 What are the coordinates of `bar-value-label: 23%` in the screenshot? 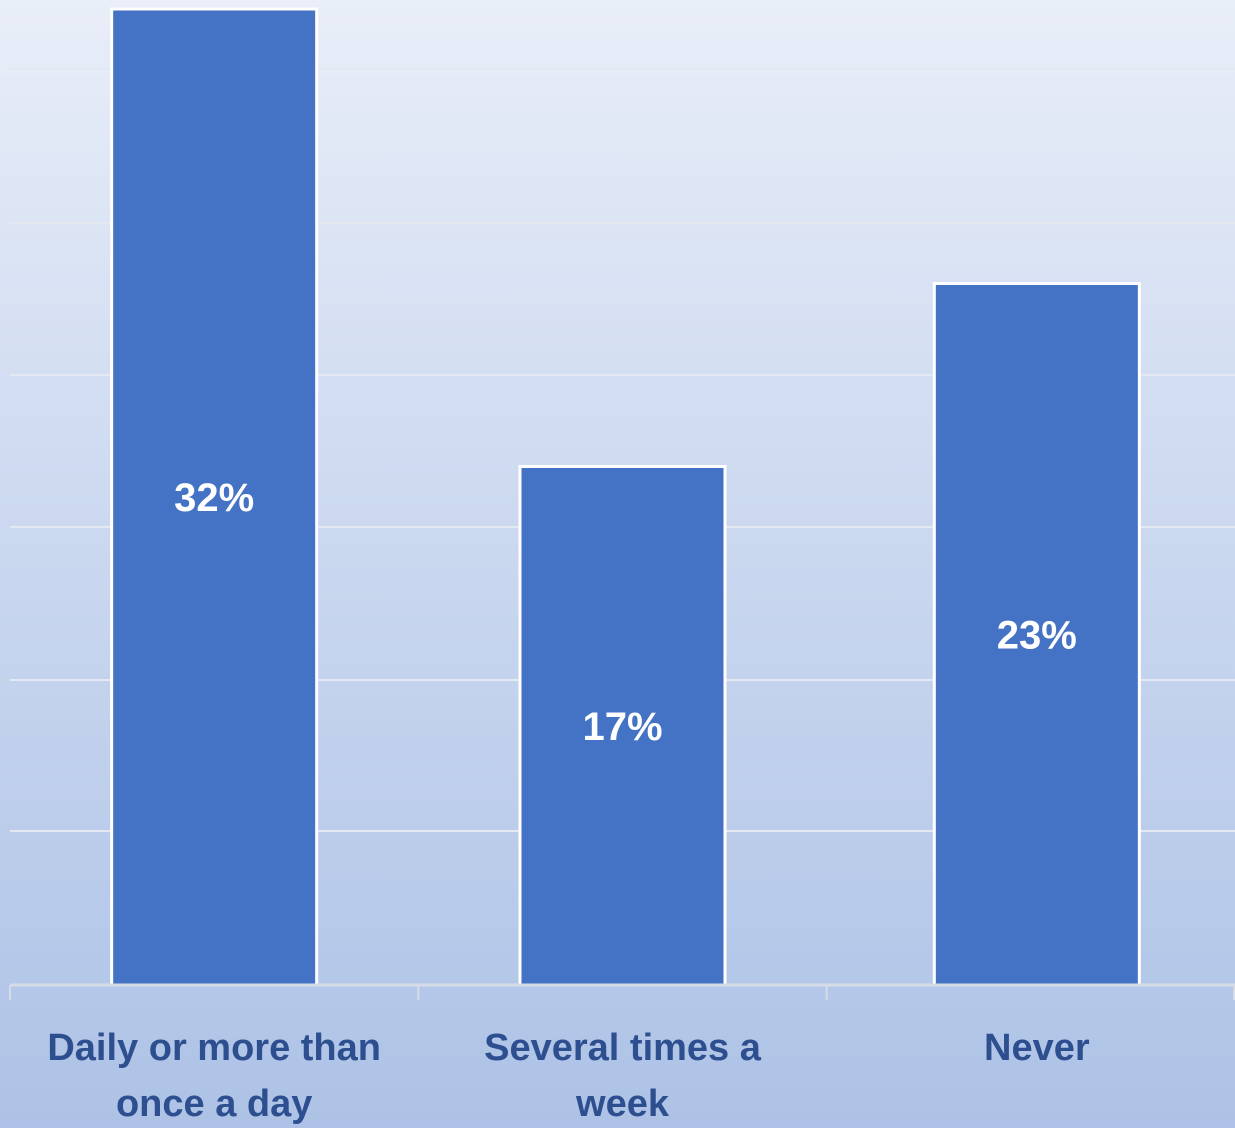 It's located at (1037, 635).